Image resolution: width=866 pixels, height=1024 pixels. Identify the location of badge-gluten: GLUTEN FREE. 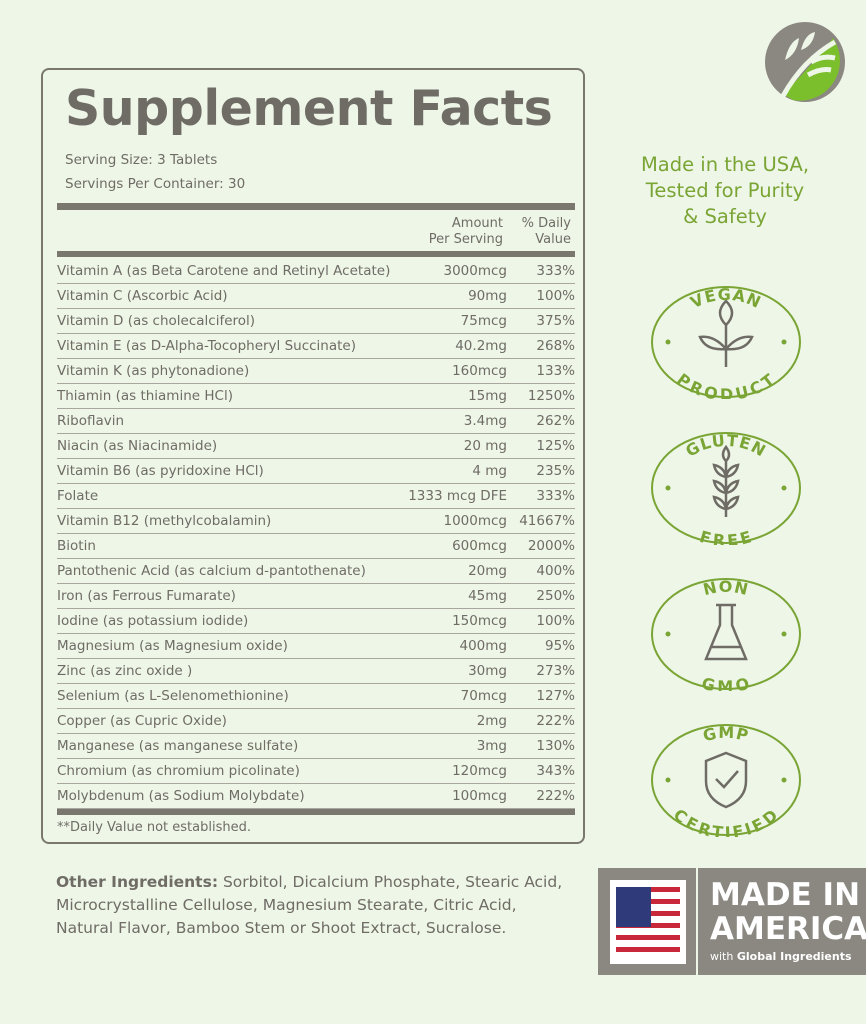
(726, 490).